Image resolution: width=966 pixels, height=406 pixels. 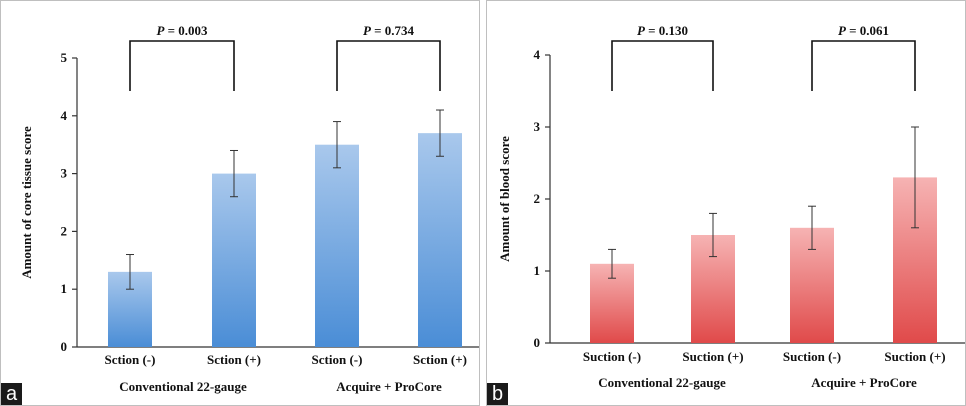 What do you see at coordinates (662, 30) in the screenshot?
I see `p-value-label: P = 0.130` at bounding box center [662, 30].